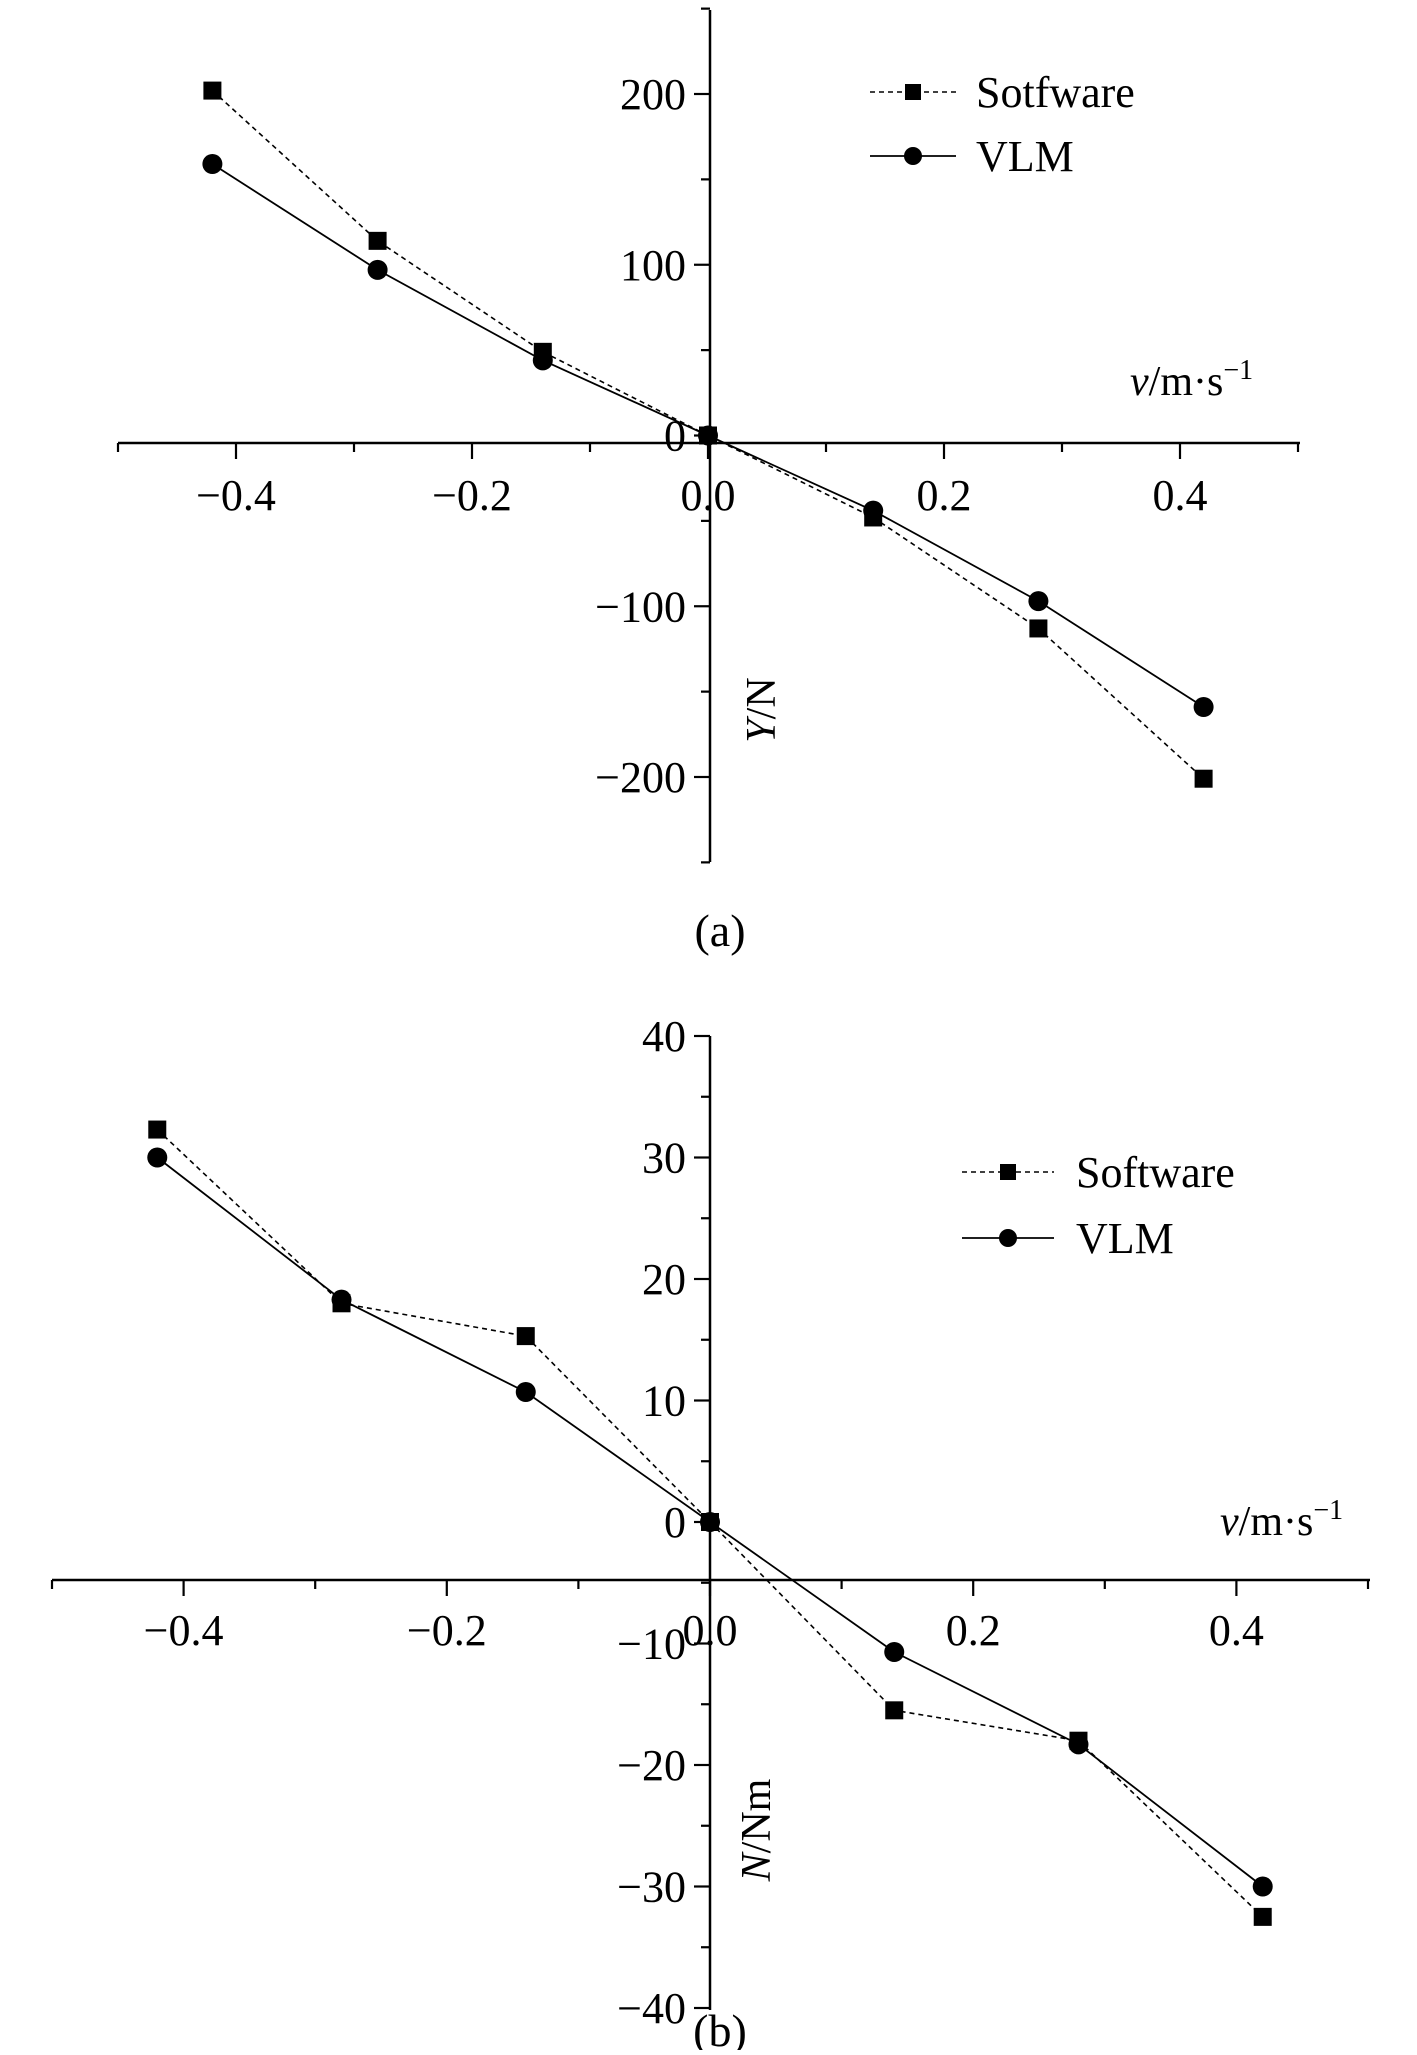 This screenshot has width=1417, height=2055. What do you see at coordinates (664, 1401) in the screenshot?
I see `y-tick-label: 10` at bounding box center [664, 1401].